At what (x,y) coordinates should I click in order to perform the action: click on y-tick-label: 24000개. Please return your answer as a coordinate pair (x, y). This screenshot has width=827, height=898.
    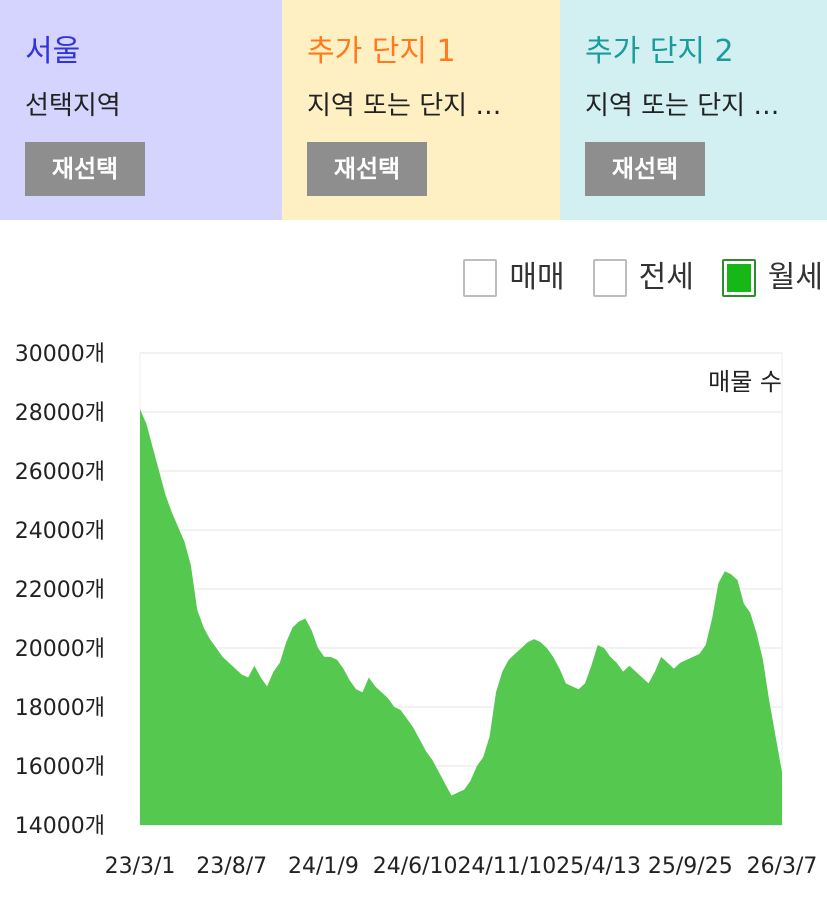
    Looking at the image, I should click on (60, 531).